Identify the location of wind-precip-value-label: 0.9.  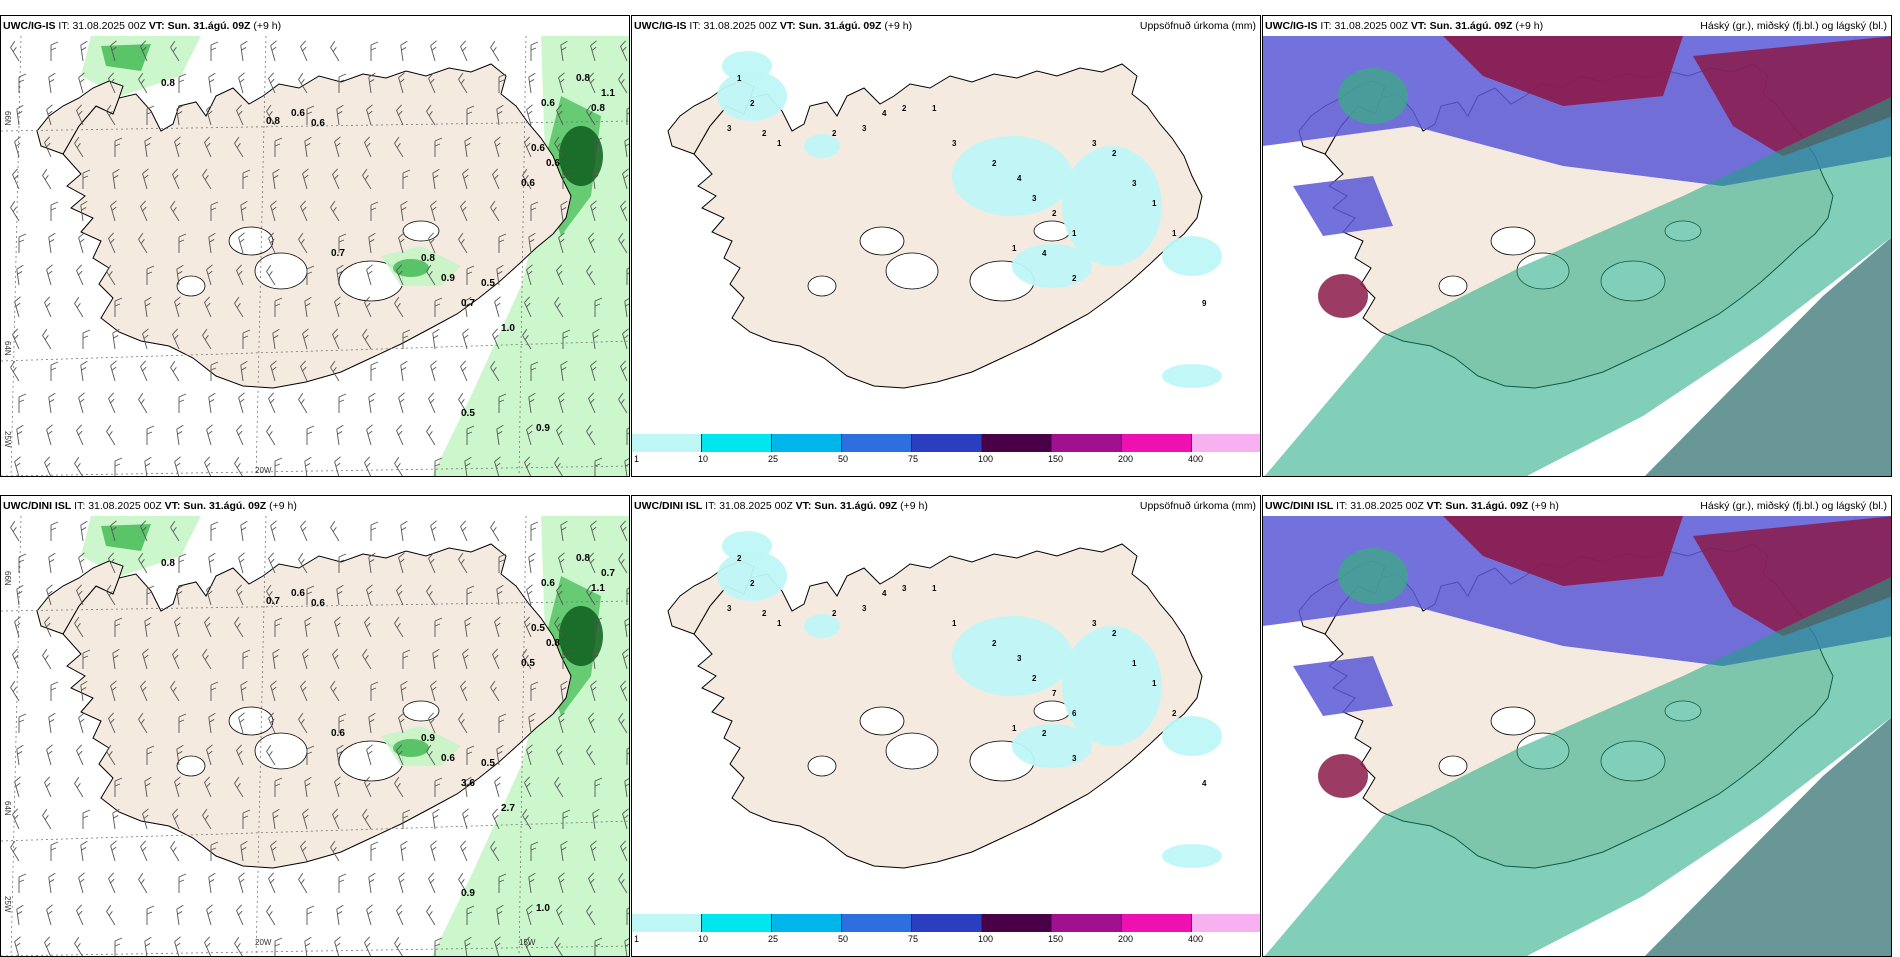
(428, 738).